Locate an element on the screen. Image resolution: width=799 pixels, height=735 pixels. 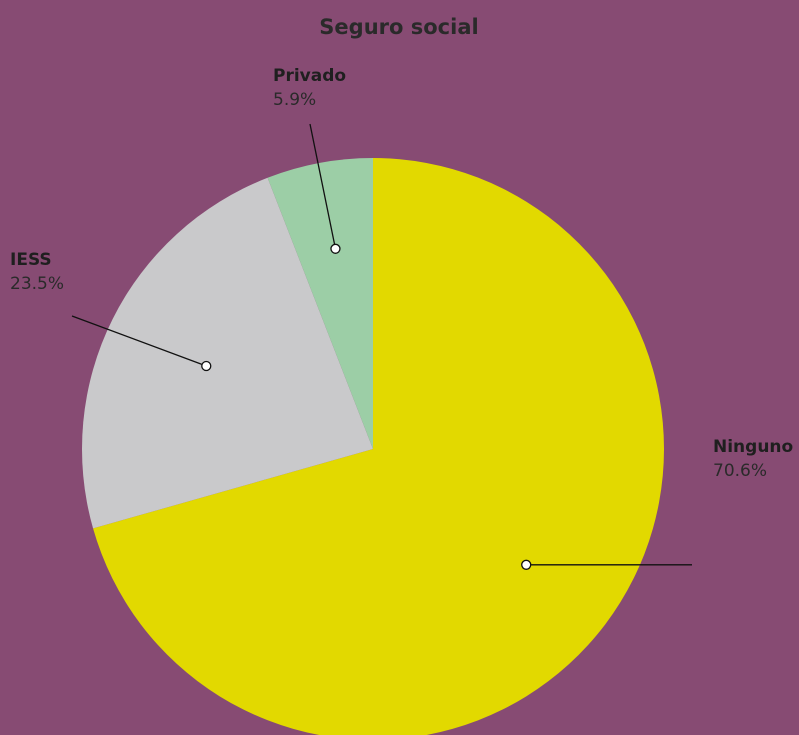
slice-value-iess: 23.5% is located at coordinates (37, 284).